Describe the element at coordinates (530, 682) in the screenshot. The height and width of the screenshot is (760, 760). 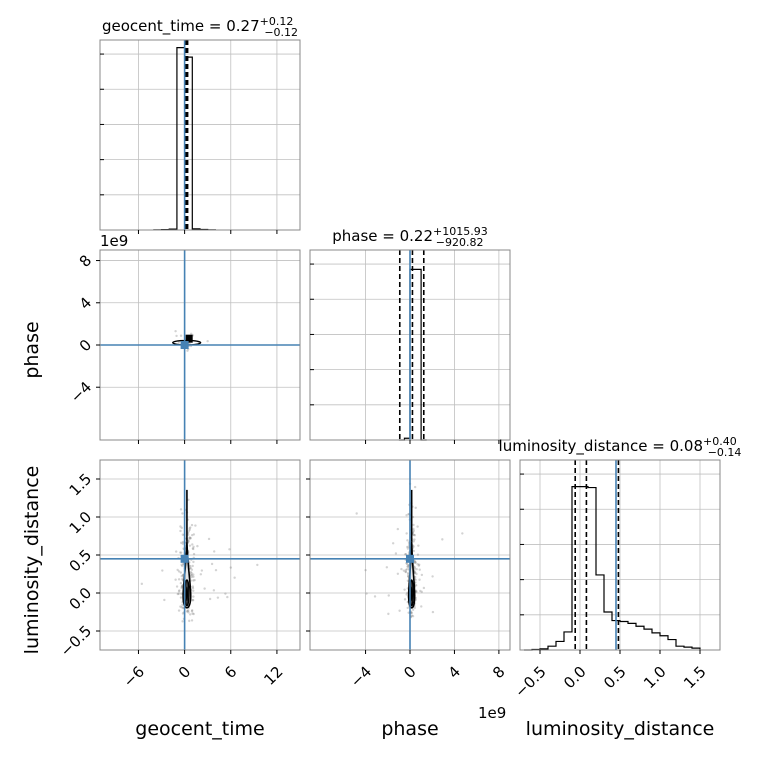
I see `x-tick-label: −0.5` at that location.